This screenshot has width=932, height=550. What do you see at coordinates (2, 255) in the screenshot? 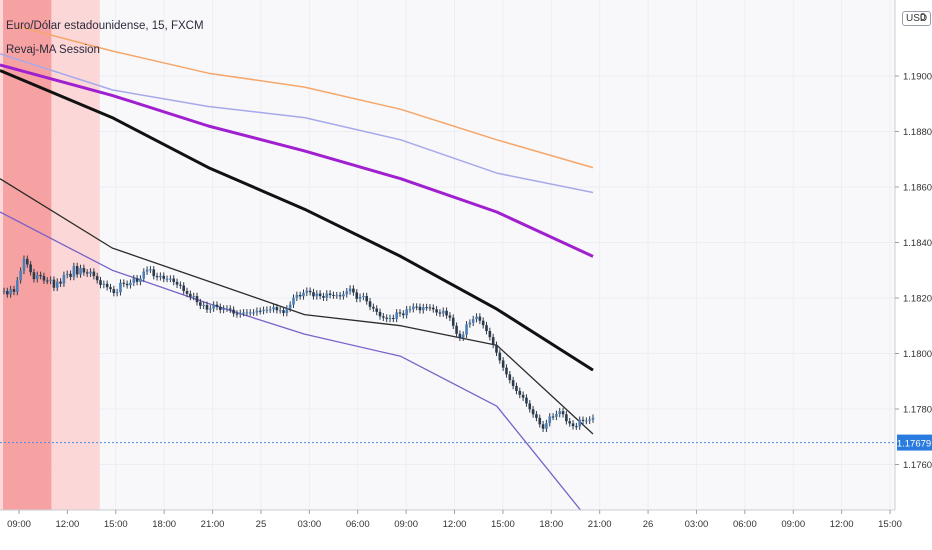
I see `session-band-light` at bounding box center [2, 255].